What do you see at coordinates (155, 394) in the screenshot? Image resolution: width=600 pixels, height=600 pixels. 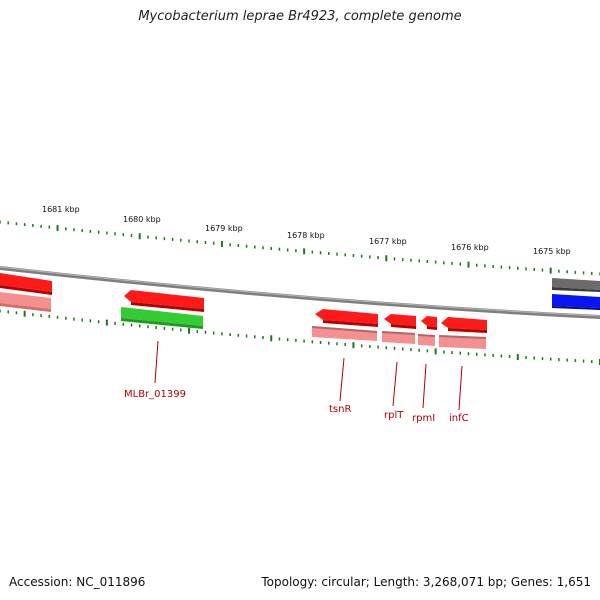 I see `gene-label-mlbr-01399: MLBr_01399` at bounding box center [155, 394].